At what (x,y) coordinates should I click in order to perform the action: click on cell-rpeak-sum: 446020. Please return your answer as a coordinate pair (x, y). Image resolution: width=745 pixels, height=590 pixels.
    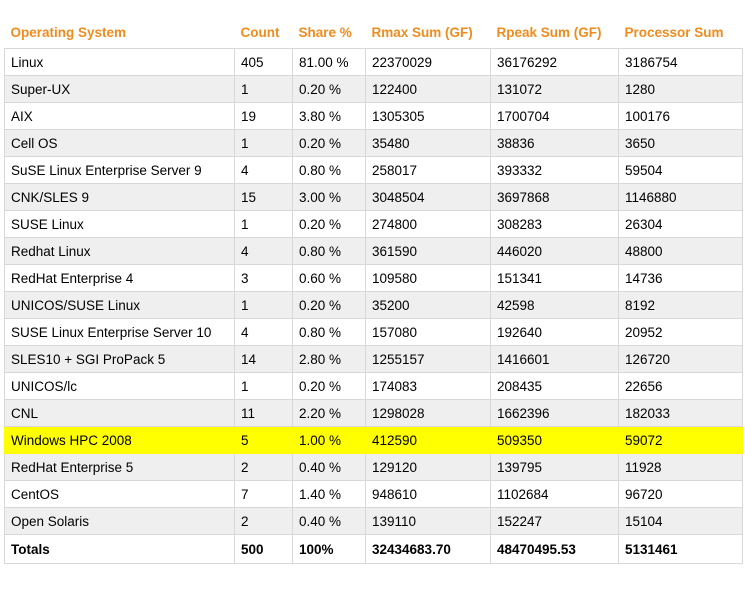
    Looking at the image, I should click on (554, 251).